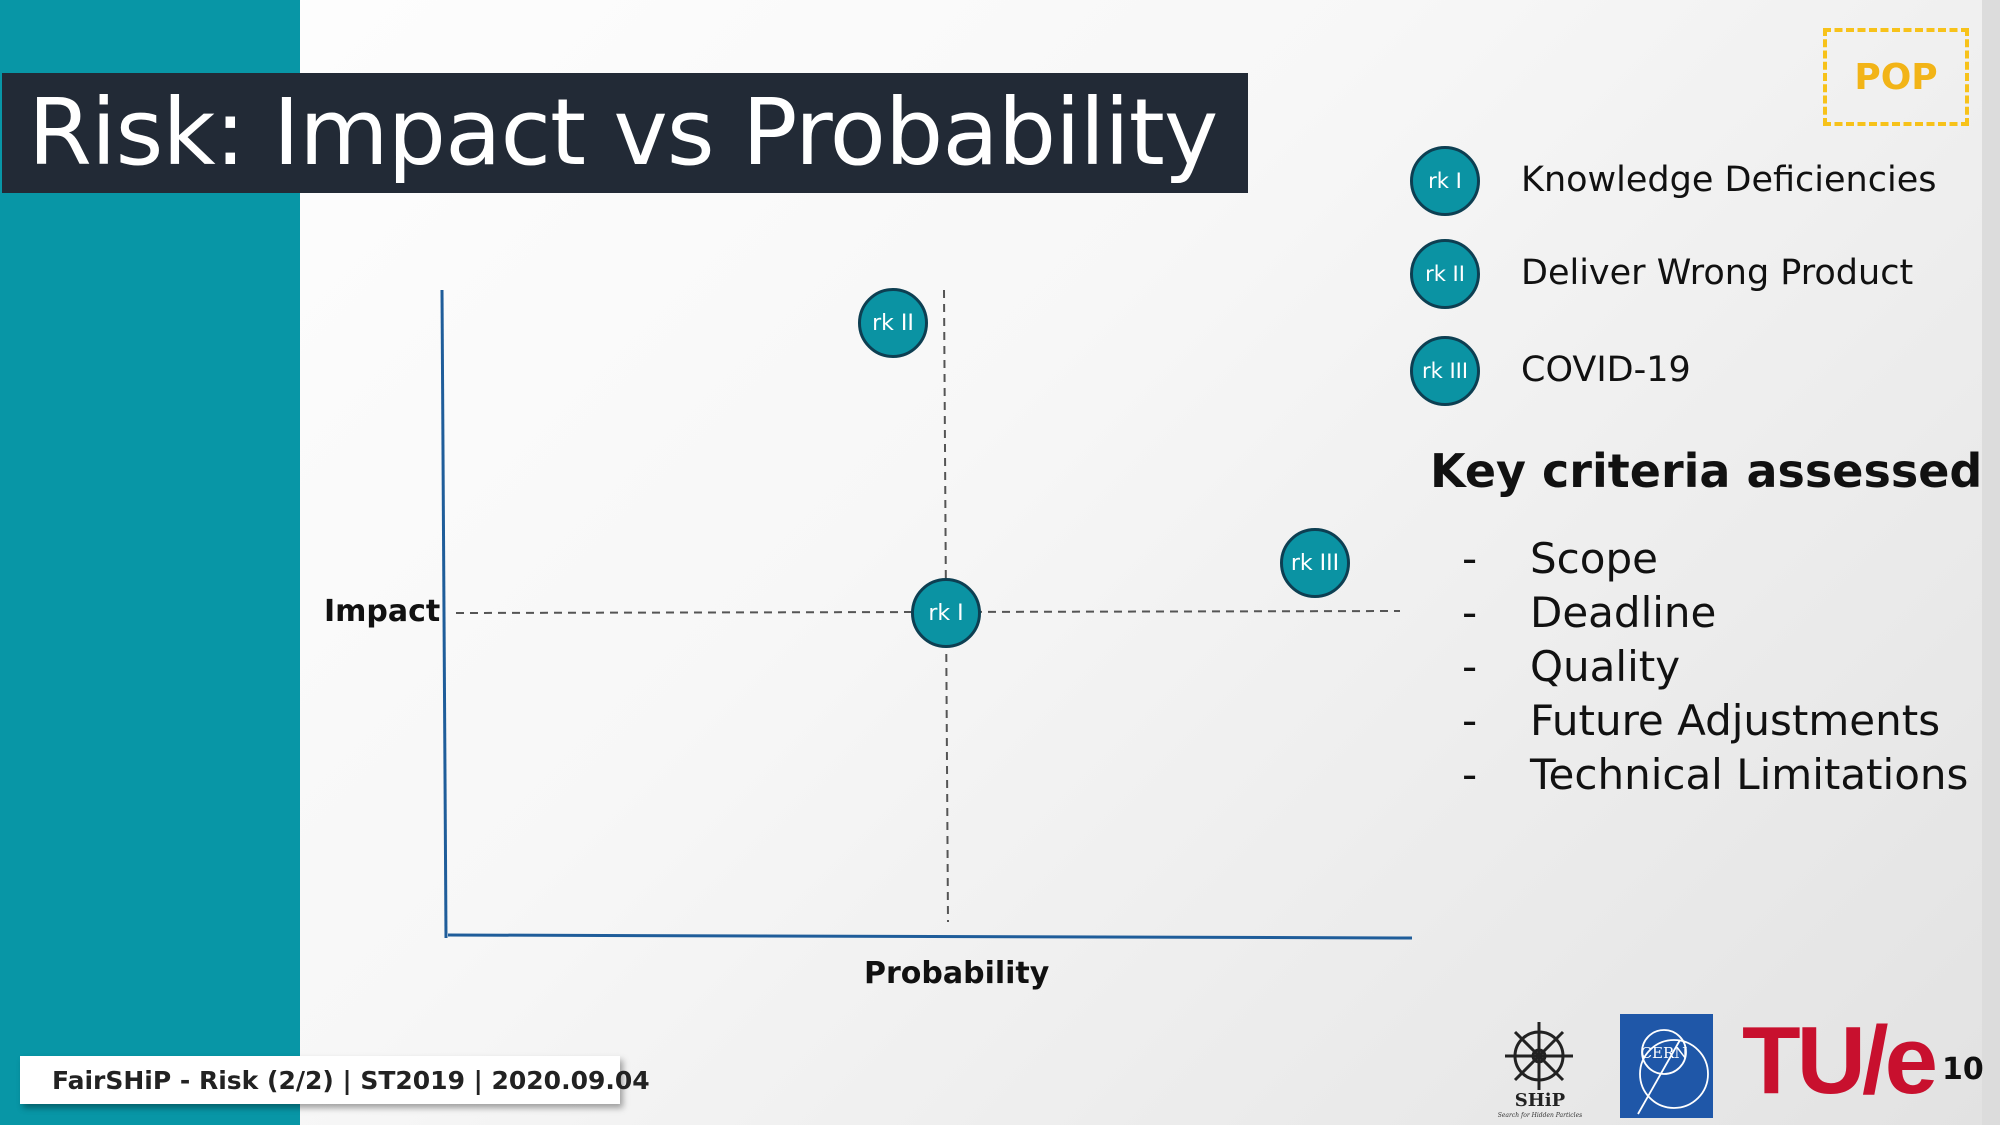 This screenshot has width=2000, height=1125. What do you see at coordinates (444, 614) in the screenshot?
I see `y-axis-line` at bounding box center [444, 614].